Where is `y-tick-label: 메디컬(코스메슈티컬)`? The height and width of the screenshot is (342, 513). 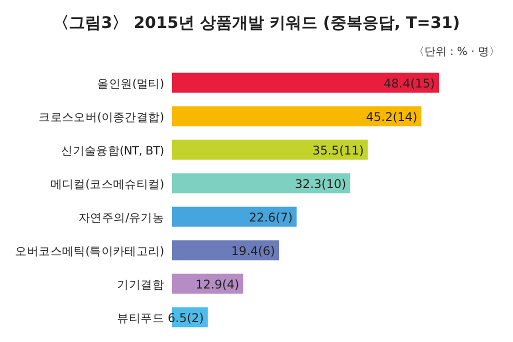 y-tick-label: 메디컬(코스메슈티컬) is located at coordinates (107, 183).